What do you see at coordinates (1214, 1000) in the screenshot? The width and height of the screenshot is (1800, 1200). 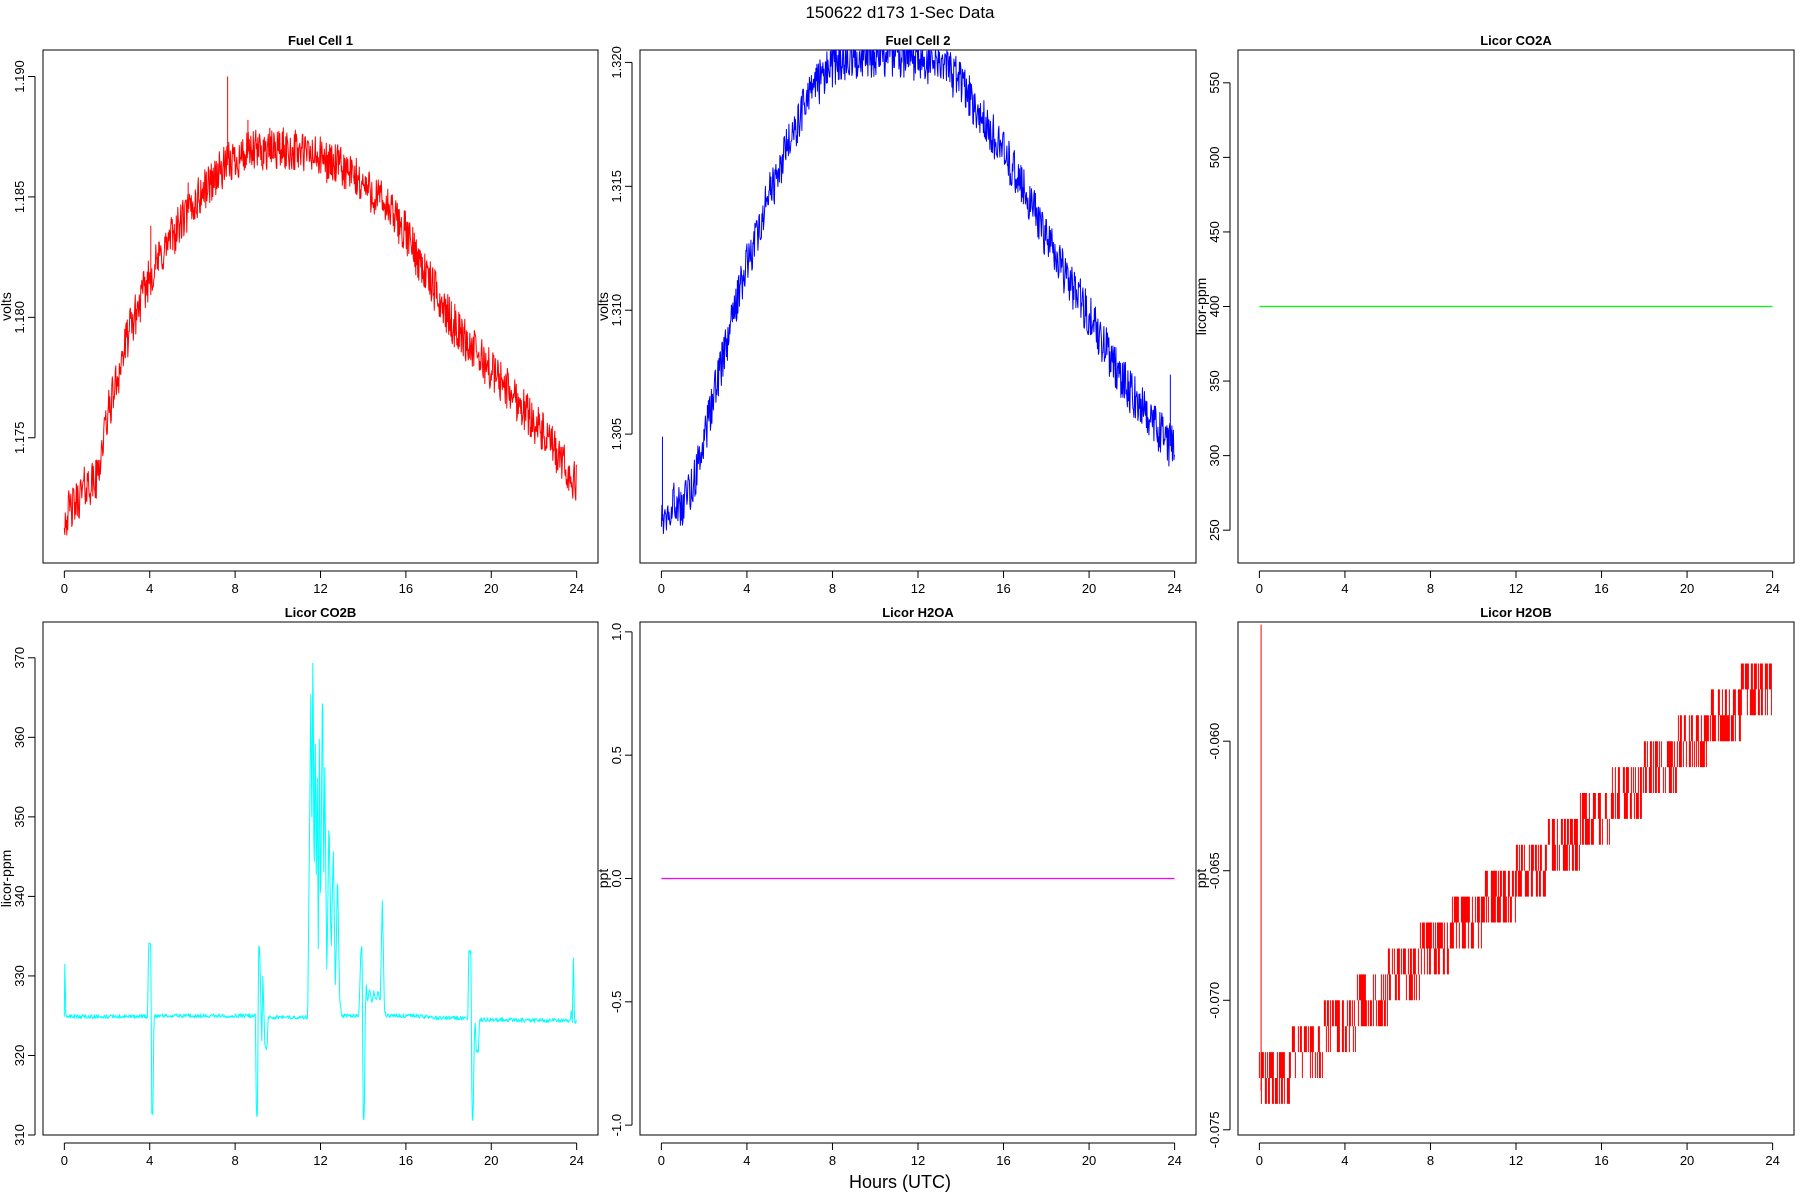 I see `y-tick-label: -0.070` at bounding box center [1214, 1000].